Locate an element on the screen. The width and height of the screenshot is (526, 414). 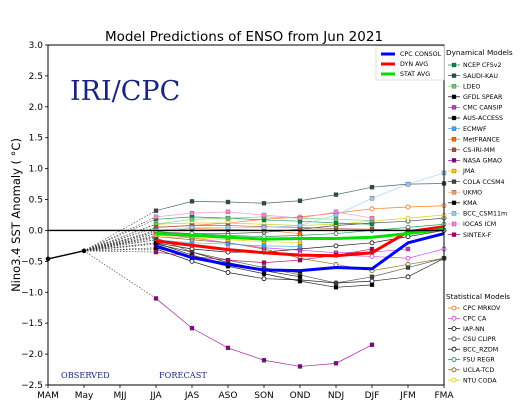
connector-cola-ccsm4 is located at coordinates (120, 244).